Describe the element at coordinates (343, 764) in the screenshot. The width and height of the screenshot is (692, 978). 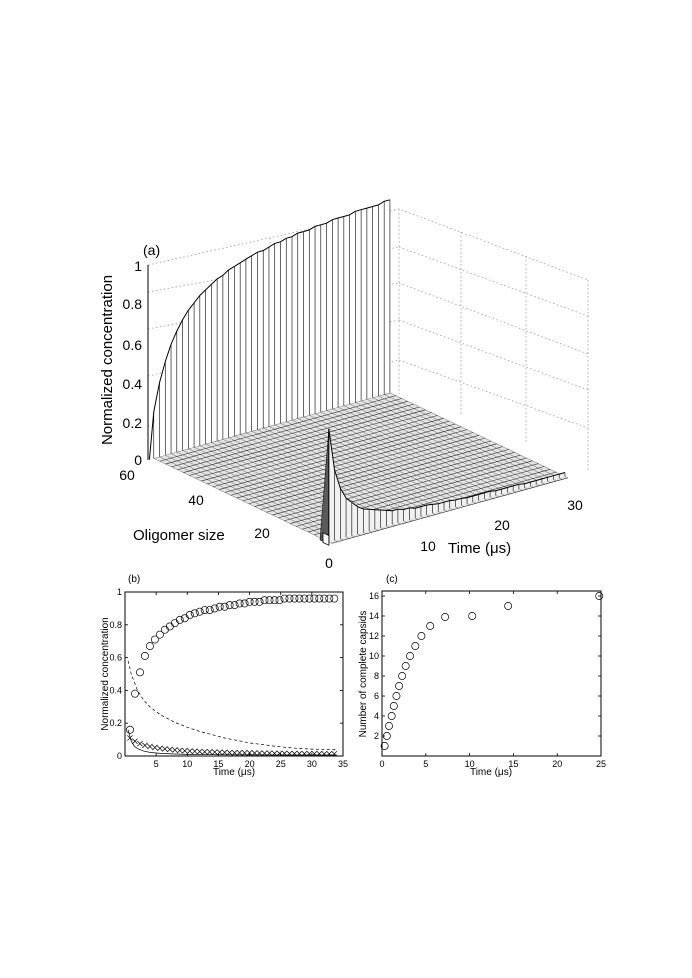
I see `x-tick-label: 35` at that location.